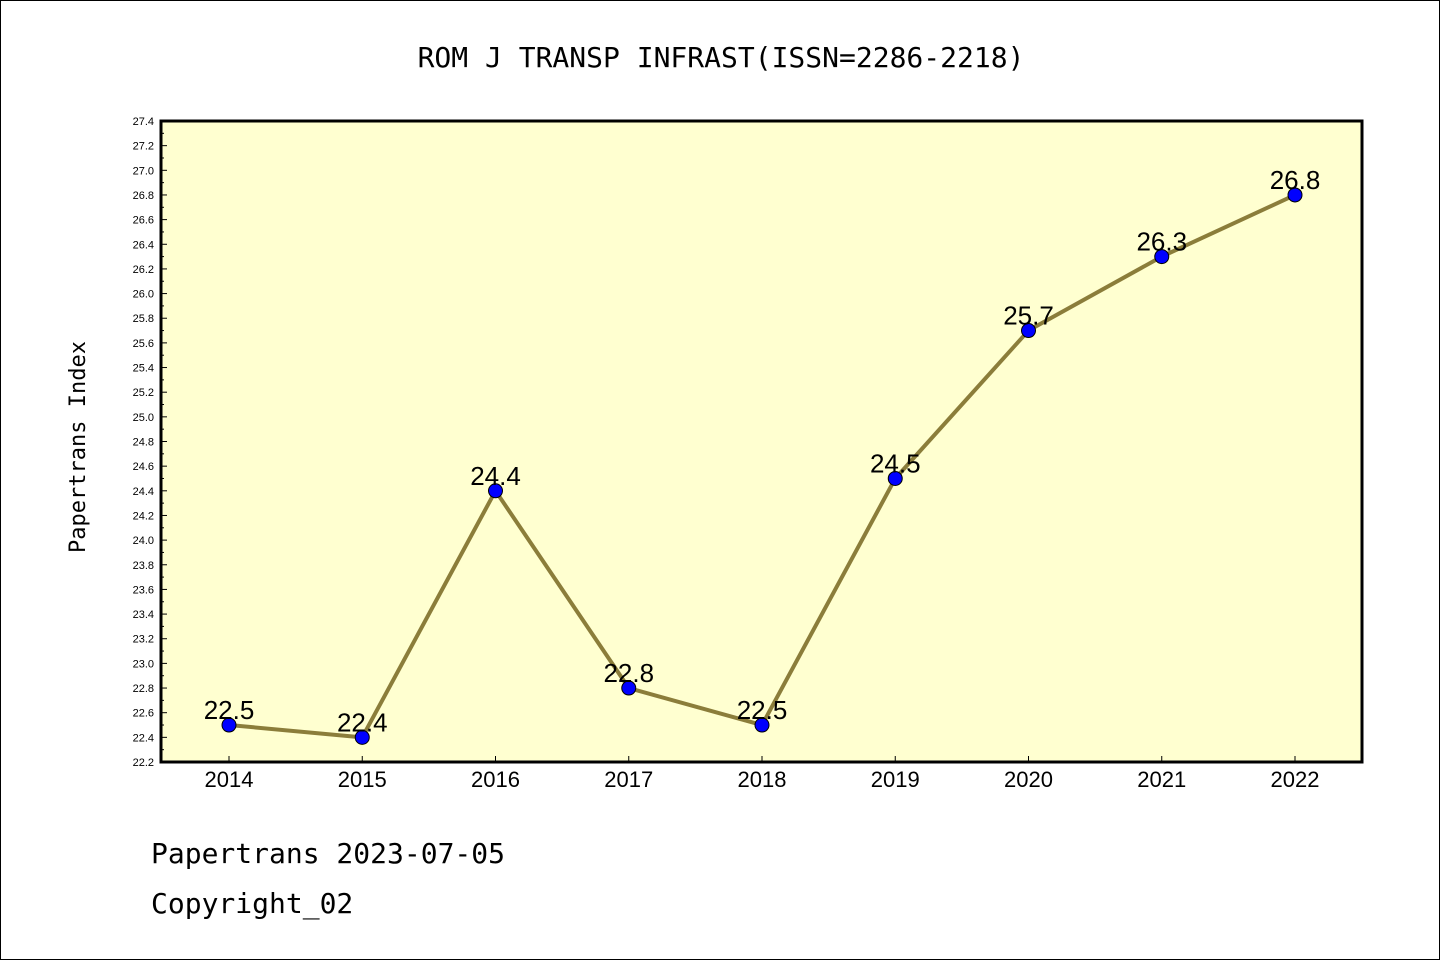 Image resolution: width=1440 pixels, height=961 pixels. Describe the element at coordinates (252, 903) in the screenshot. I see `footer-copyright: Copyright_02` at that location.